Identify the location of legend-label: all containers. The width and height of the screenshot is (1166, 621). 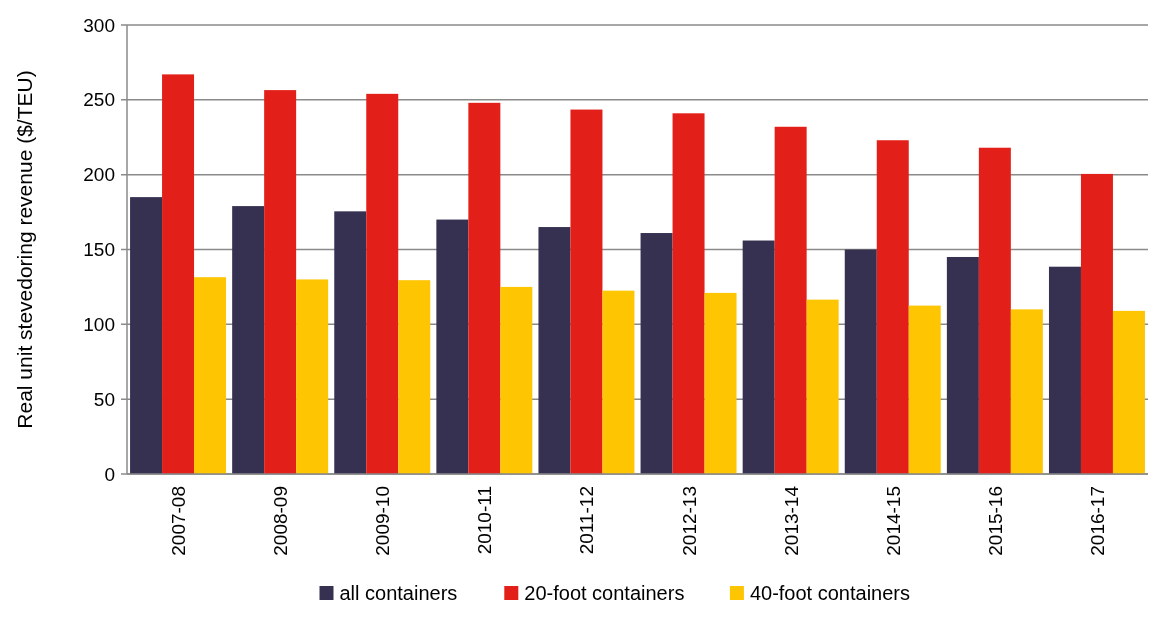
(398, 593).